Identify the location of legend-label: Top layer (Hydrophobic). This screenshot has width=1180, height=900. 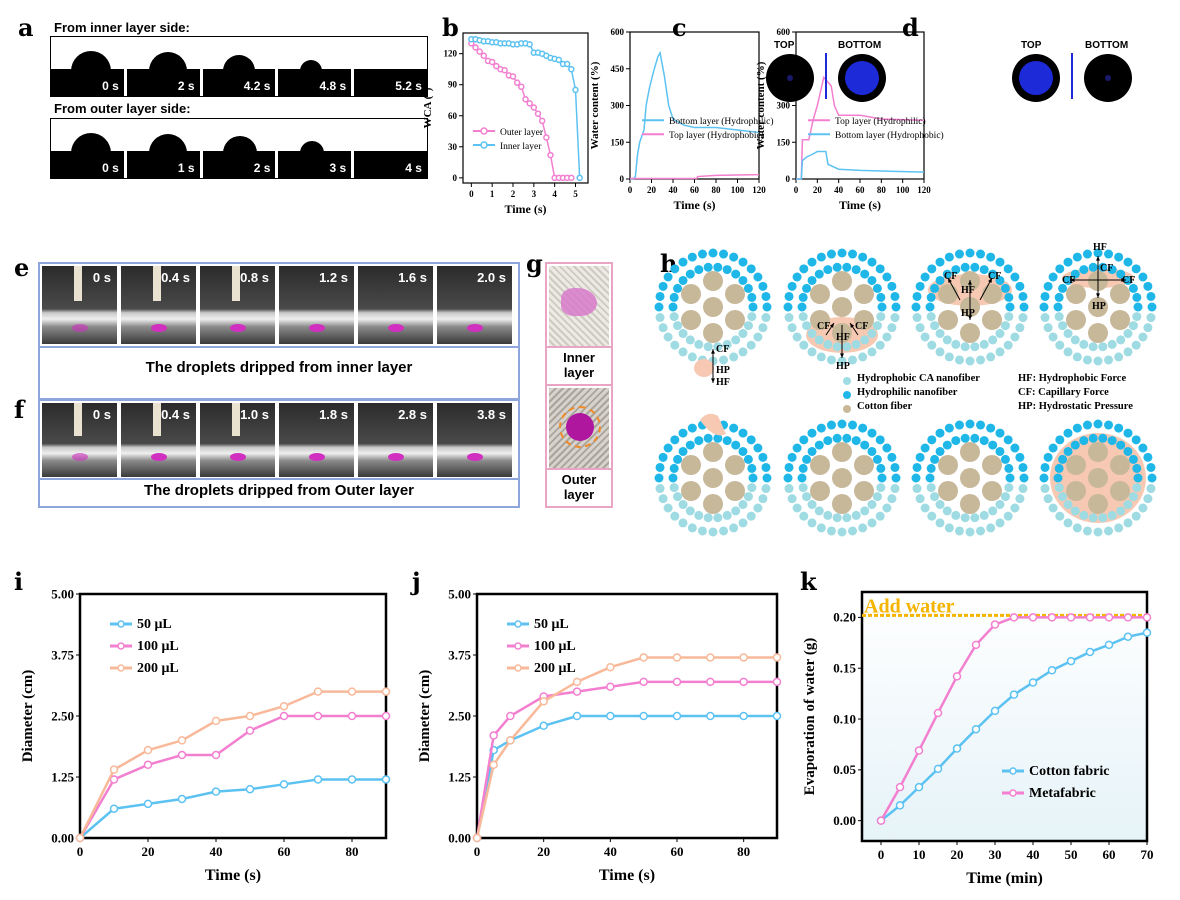
(716, 135).